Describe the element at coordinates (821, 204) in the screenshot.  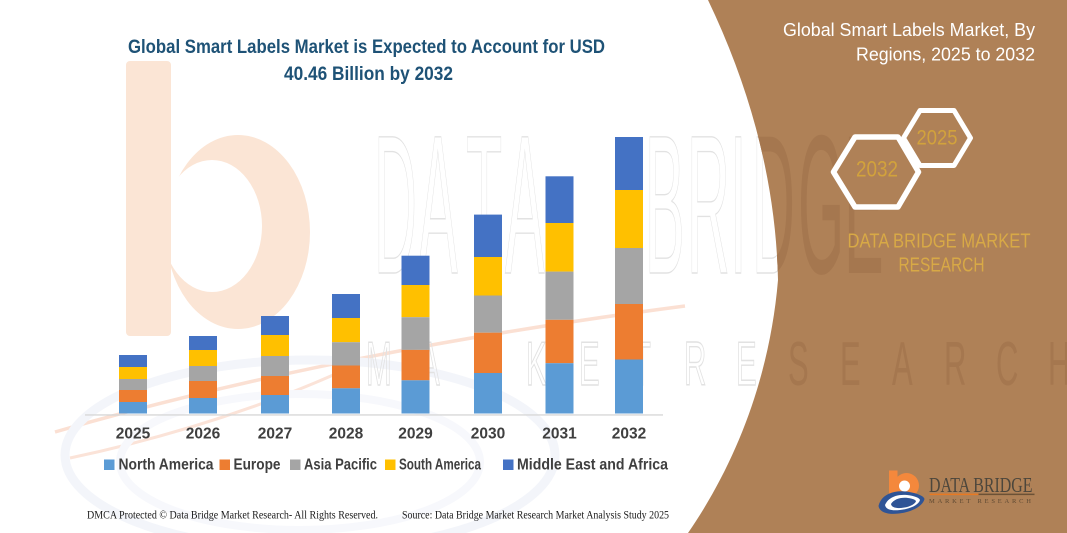
I see `svg-text: G` at that location.